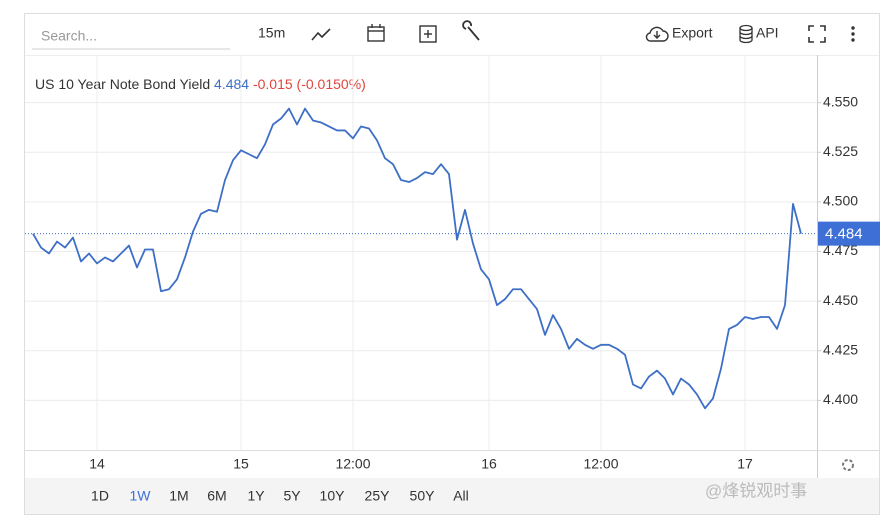  What do you see at coordinates (692, 33) in the screenshot?
I see `export-button: Export` at bounding box center [692, 33].